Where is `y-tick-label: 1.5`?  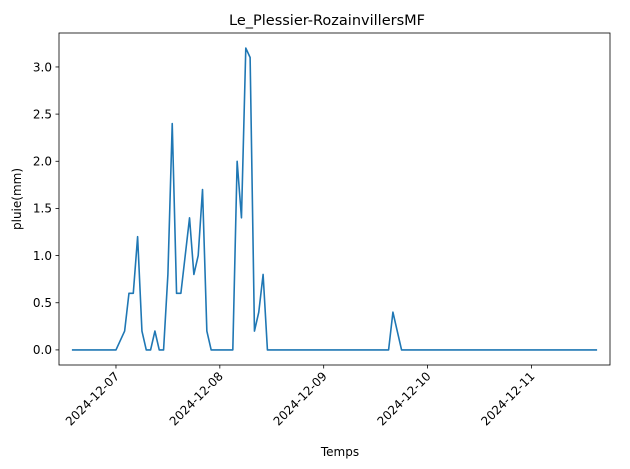
y-tick-label: 1.5 is located at coordinates (42, 209).